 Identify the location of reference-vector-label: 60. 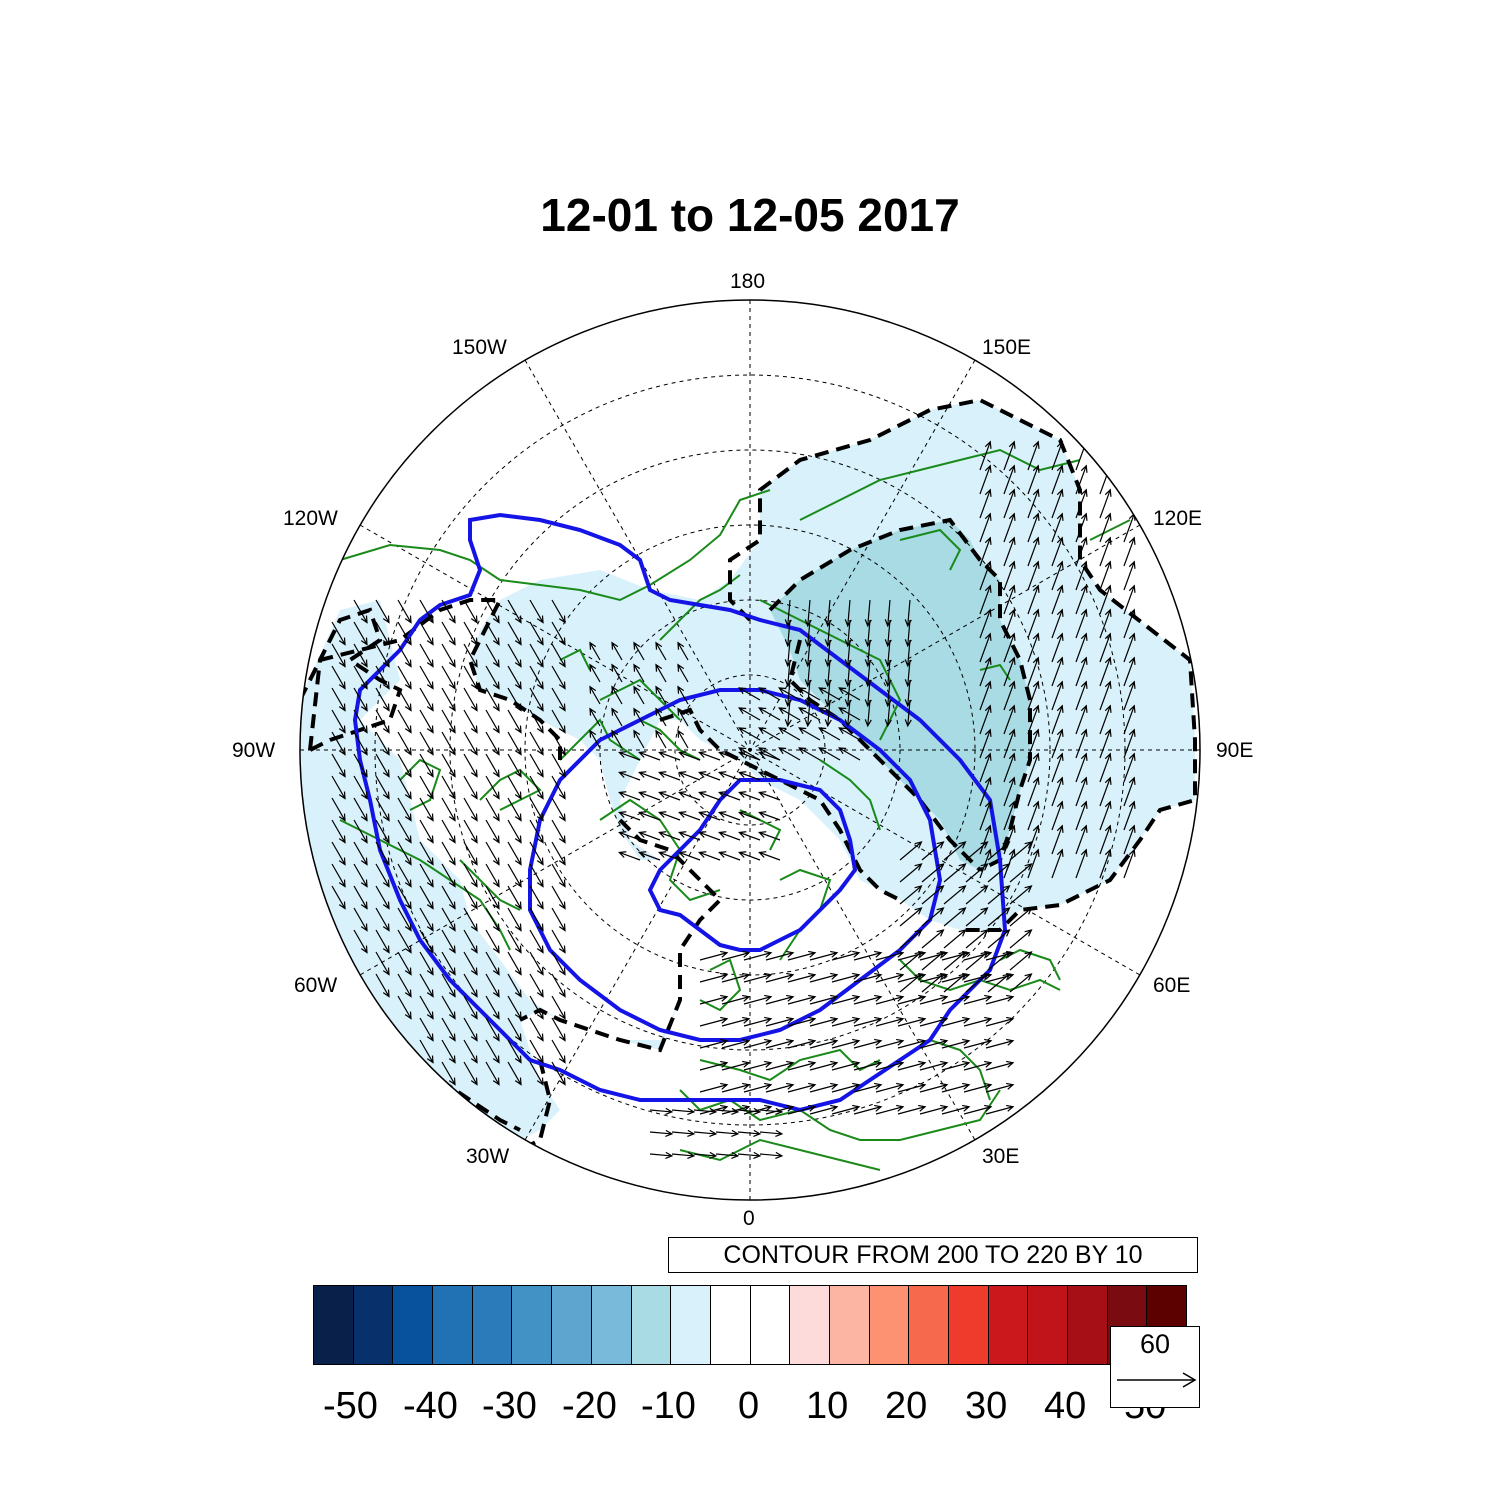
(1155, 1344).